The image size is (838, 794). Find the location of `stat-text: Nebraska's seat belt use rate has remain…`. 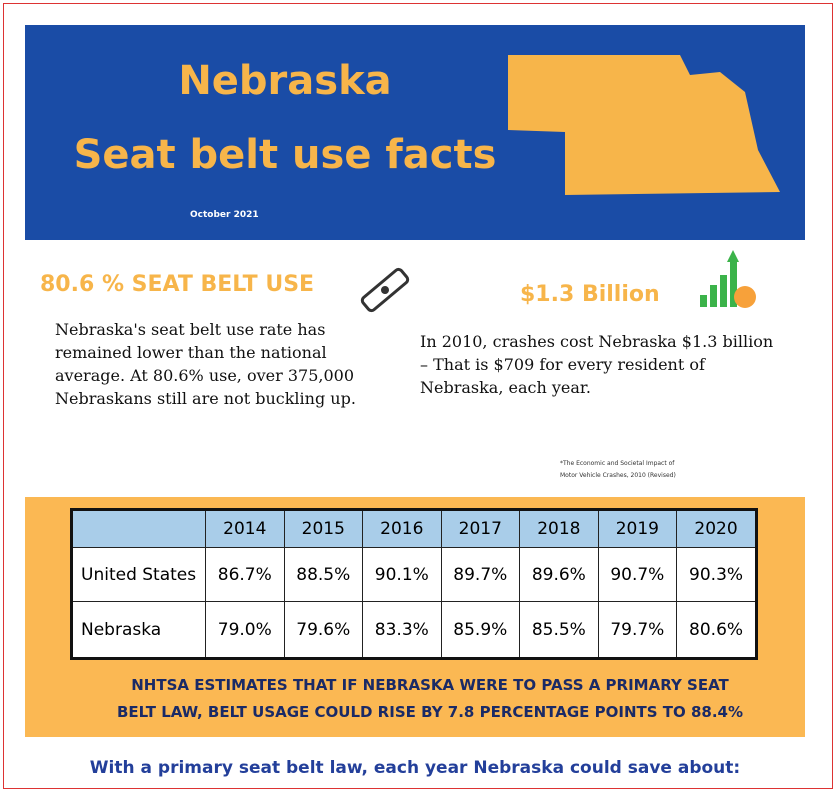

stat-text: Nebraska's seat belt use rate has remain… is located at coordinates (205, 364).